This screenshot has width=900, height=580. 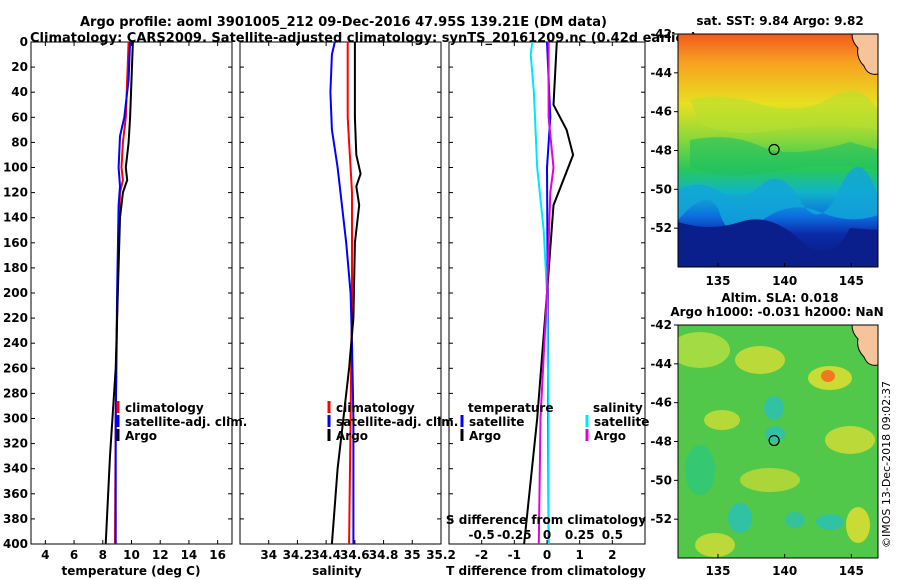 I want to click on difference-lines, so click(x=549, y=293).